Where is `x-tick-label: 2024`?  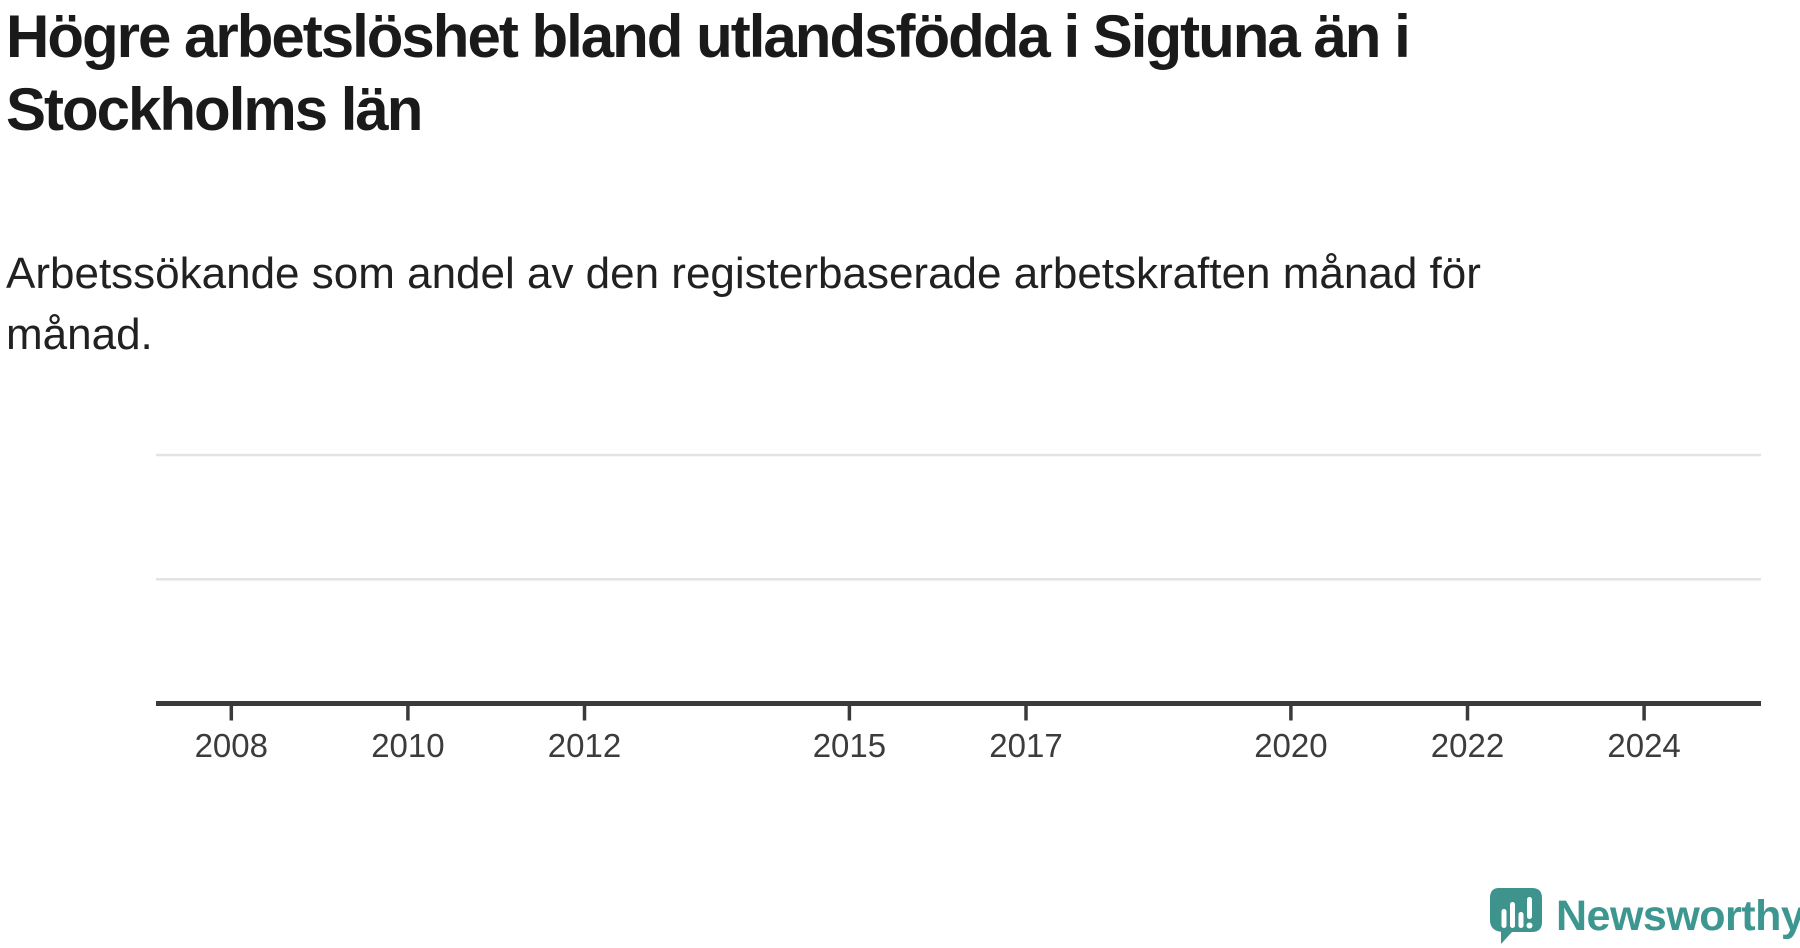 x-tick-label: 2024 is located at coordinates (1643, 745).